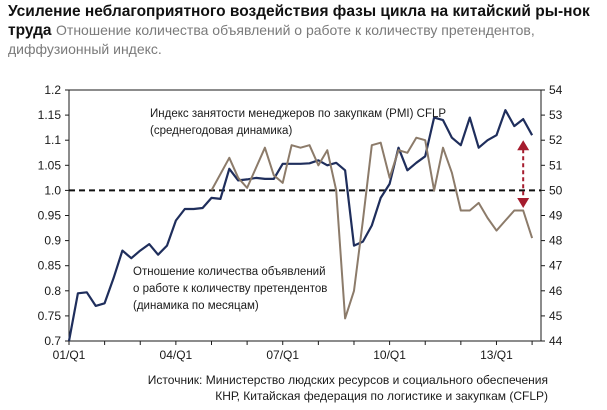 The image size is (607, 410). What do you see at coordinates (52, 341) in the screenshot?
I see `left-tick-label: 0.7` at bounding box center [52, 341].